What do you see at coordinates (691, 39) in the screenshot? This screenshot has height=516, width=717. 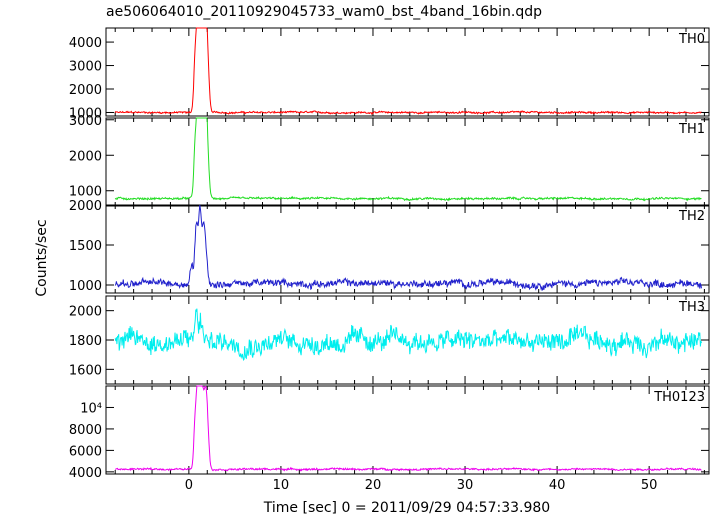 I see `series-label: TH0` at bounding box center [691, 39].